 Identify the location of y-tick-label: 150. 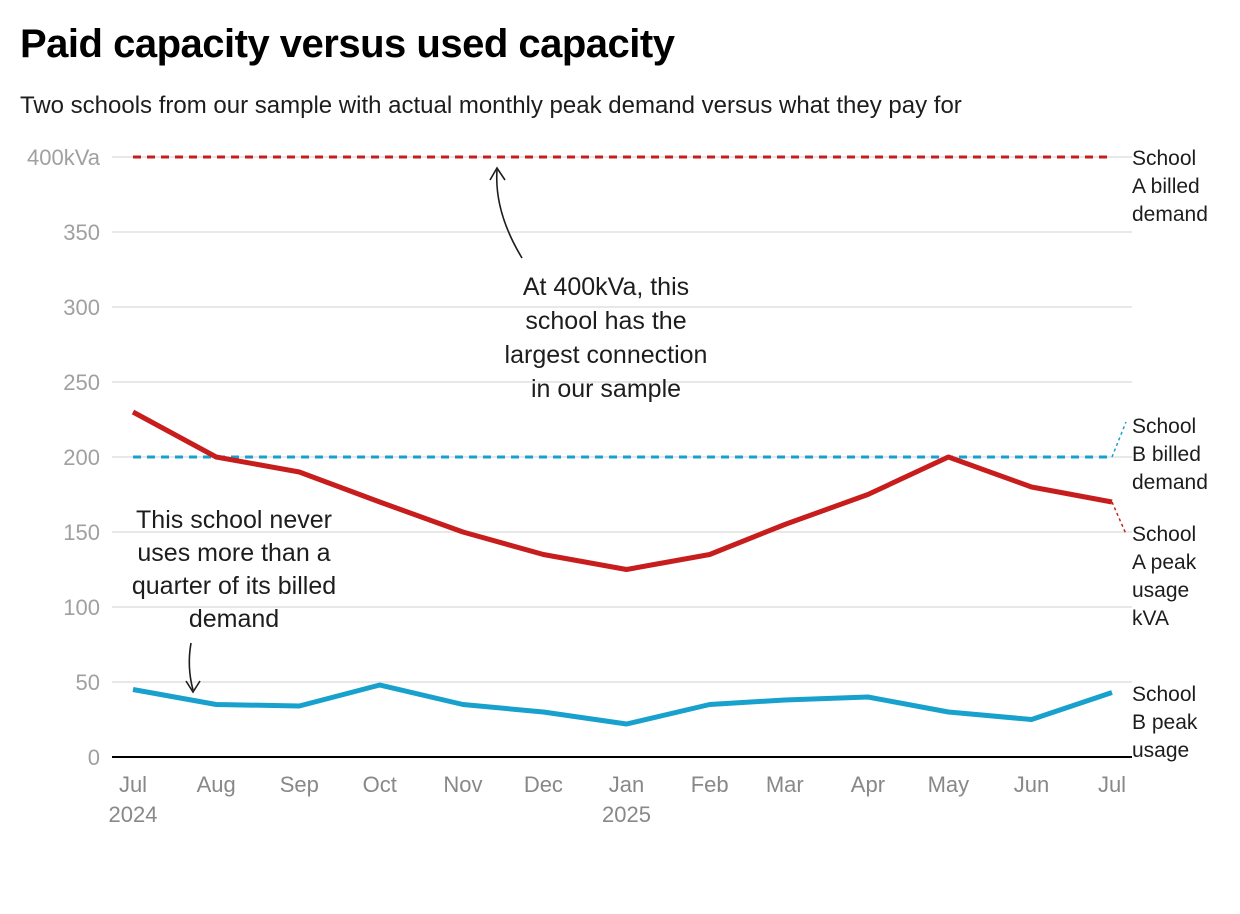
(81, 532).